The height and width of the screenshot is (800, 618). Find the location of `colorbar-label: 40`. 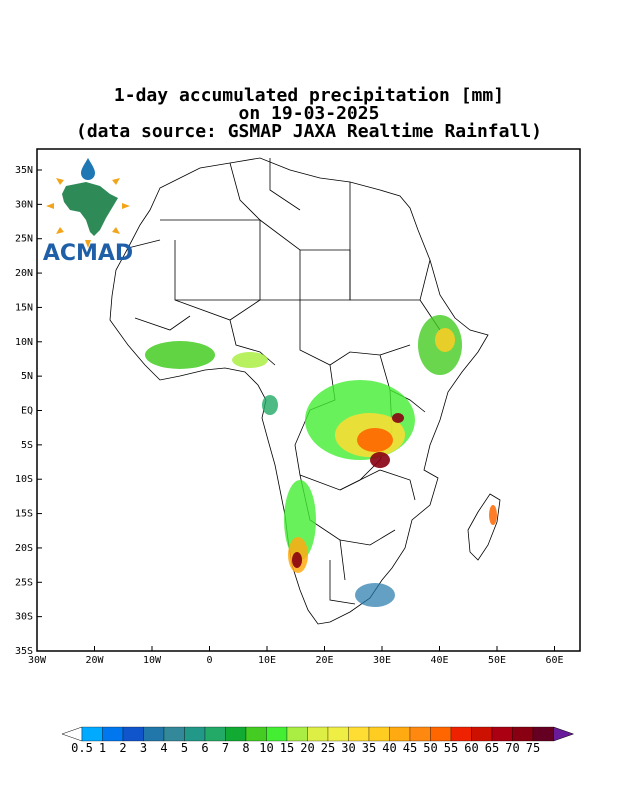

colorbar-label: 40 is located at coordinates (389, 748).